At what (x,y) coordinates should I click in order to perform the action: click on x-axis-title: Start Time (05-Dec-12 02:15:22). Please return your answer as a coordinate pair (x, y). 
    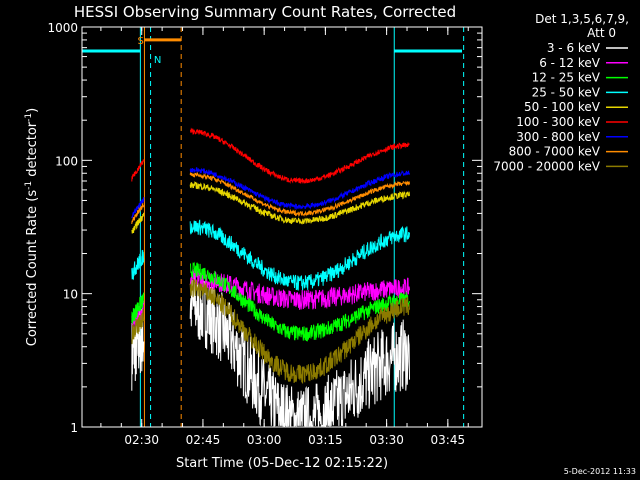
    Looking at the image, I should click on (282, 463).